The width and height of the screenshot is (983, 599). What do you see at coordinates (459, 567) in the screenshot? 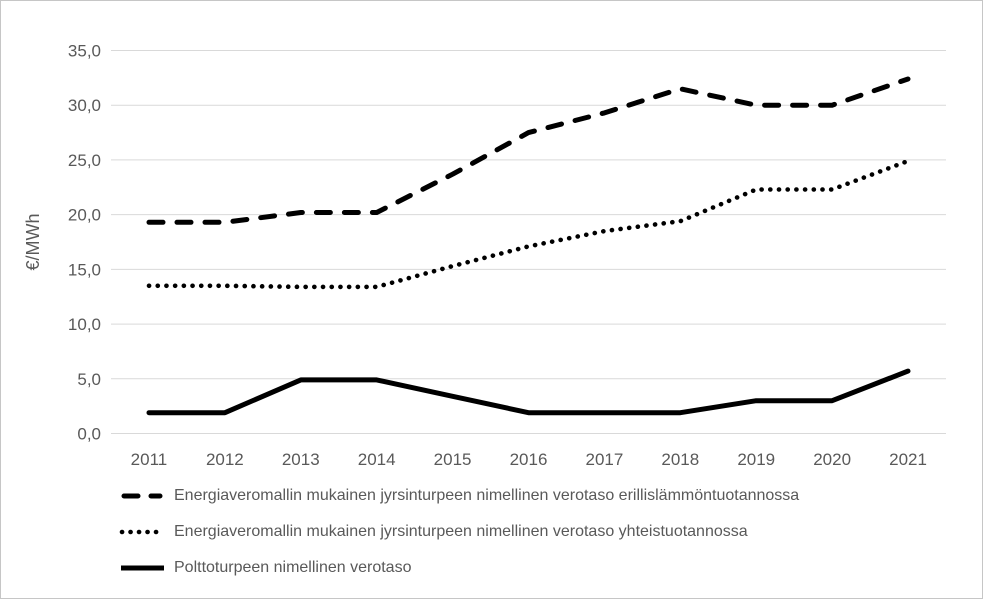
I see `legend-item-polttoturve: Polttoturpeen nimellinen verotaso` at bounding box center [459, 567].